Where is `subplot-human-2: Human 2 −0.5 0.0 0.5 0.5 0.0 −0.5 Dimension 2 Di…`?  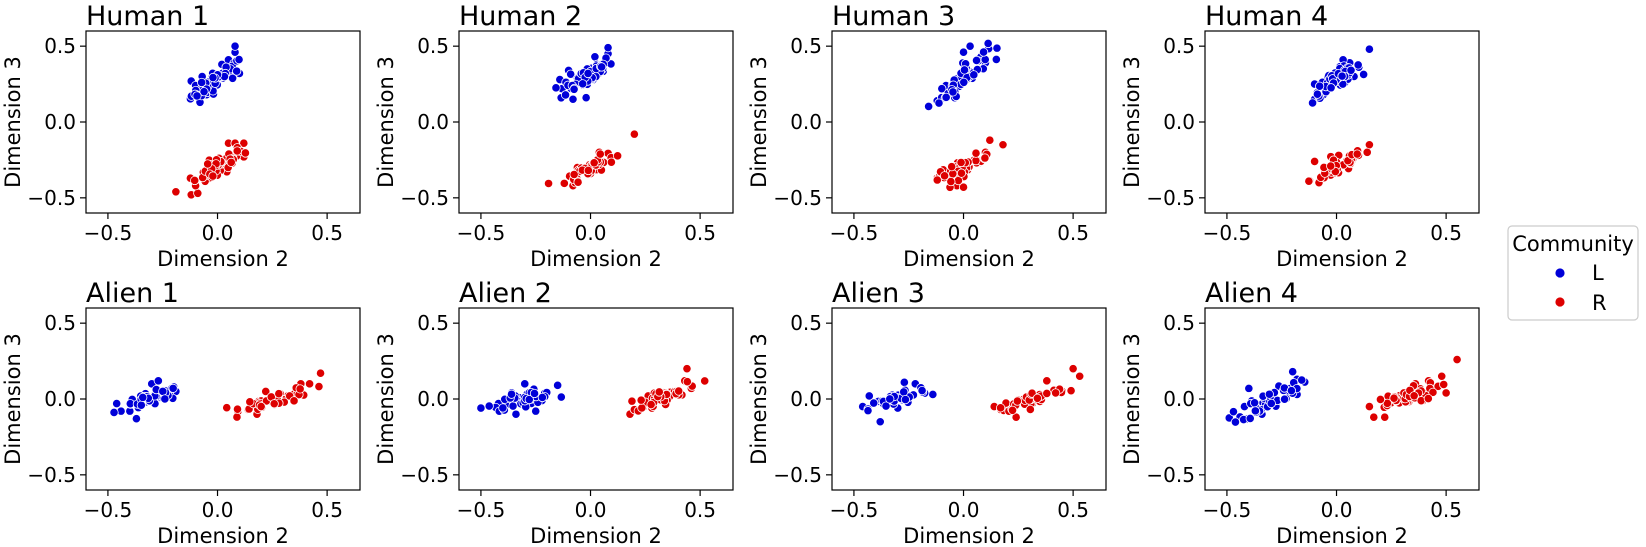
subplot-human-2: Human 2 −0.5 0.0 0.5 0.5 0.0 −0.5 Dimension 2 Di… is located at coordinates (554, 136).